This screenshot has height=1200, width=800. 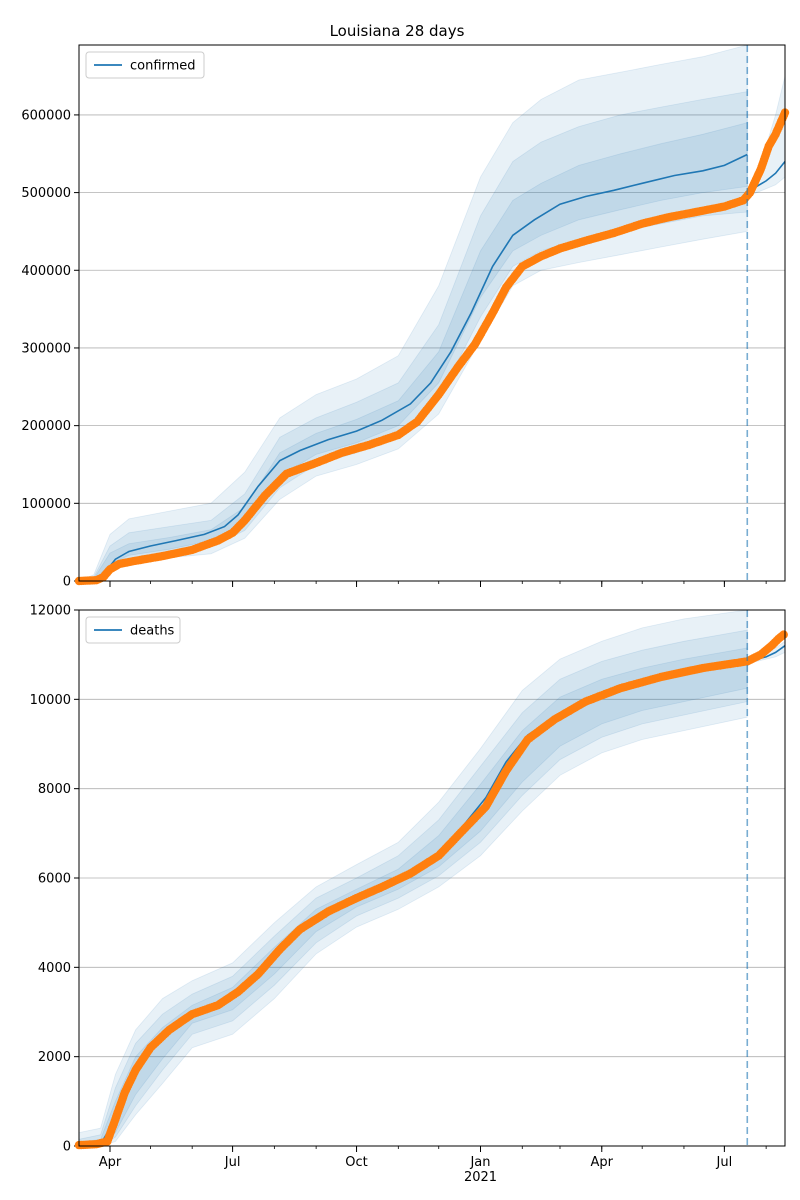 I want to click on y-tick-label: 400000, so click(x=46, y=271).